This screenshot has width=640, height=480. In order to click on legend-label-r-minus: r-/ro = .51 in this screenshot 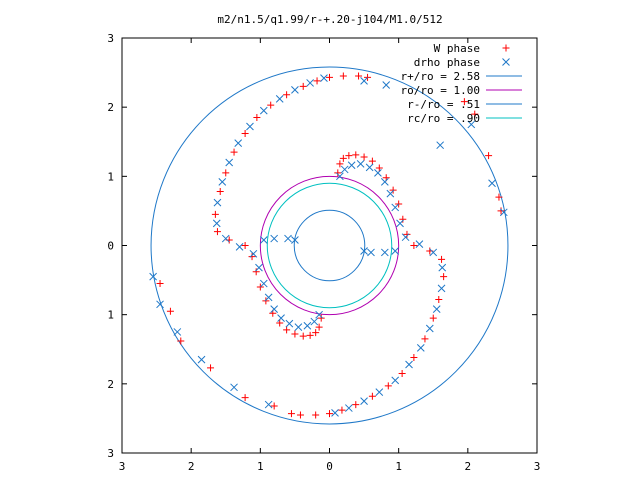, I will do `click(443, 104)`.